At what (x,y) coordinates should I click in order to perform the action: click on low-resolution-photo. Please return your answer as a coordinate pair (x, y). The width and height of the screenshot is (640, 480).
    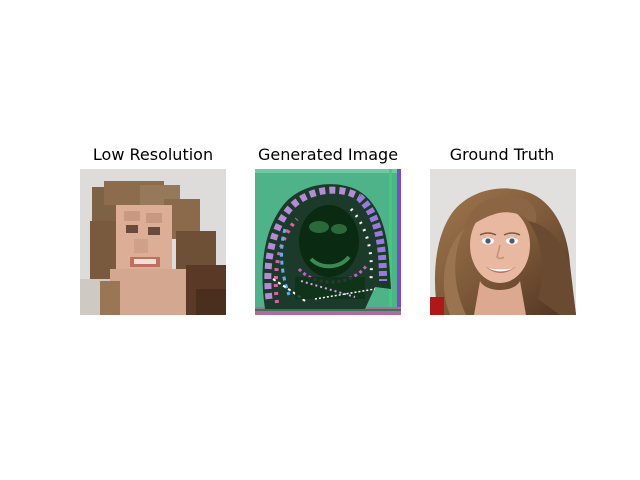
    Looking at the image, I should click on (153, 242).